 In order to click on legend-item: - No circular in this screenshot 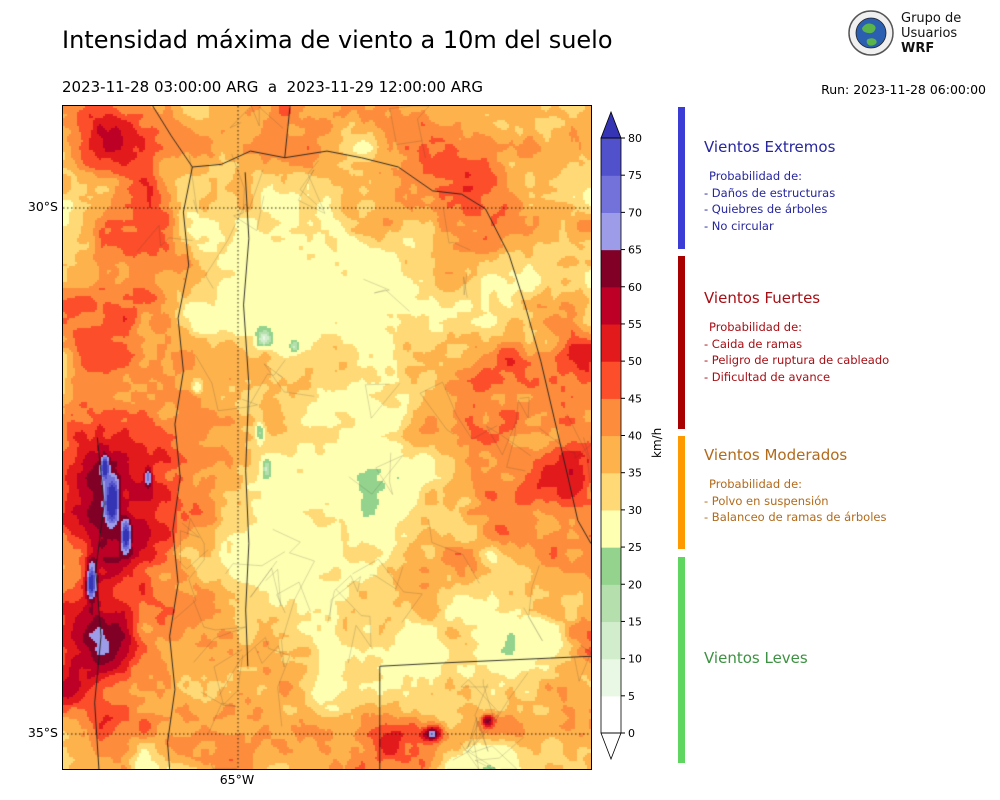, I will do `click(739, 225)`.